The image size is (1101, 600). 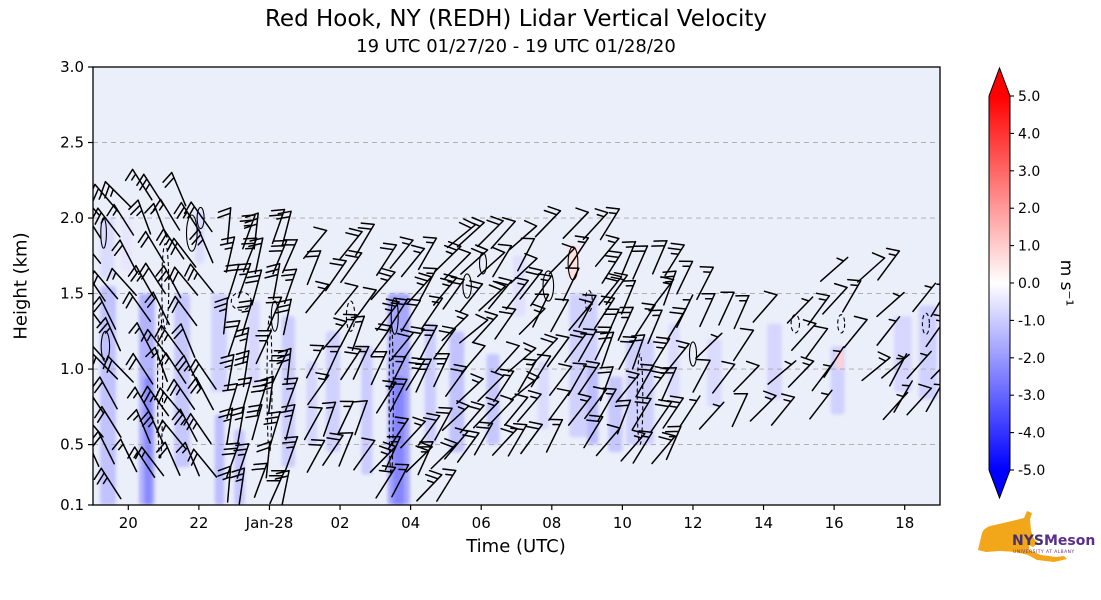 I want to click on nys-mesonet-logo-graphic: NYS Mesonet UNIVERSITY AT ALBANY, so click(x=1039, y=536).